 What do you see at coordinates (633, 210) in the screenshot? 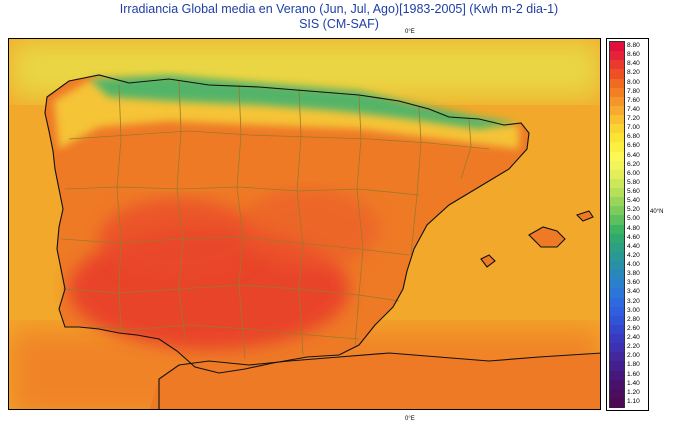
I see `legend-value-label: 5.20` at bounding box center [633, 210].